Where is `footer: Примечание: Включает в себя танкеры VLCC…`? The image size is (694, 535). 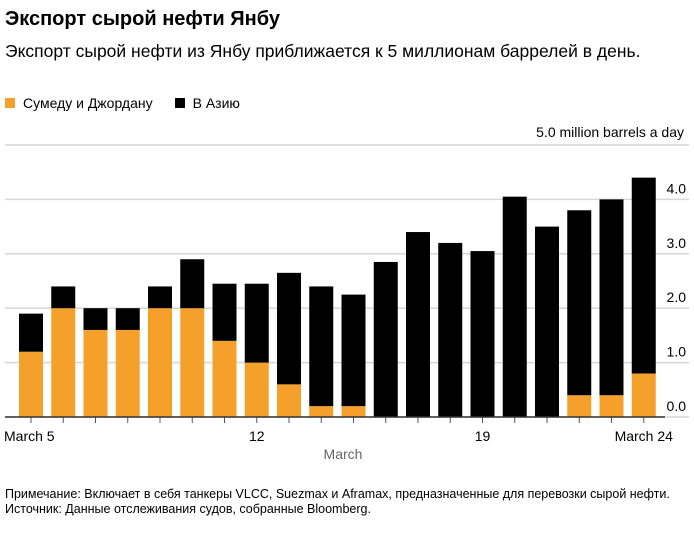 footer: Примечание: Включает в себя танкеры VLCC… is located at coordinates (345, 502).